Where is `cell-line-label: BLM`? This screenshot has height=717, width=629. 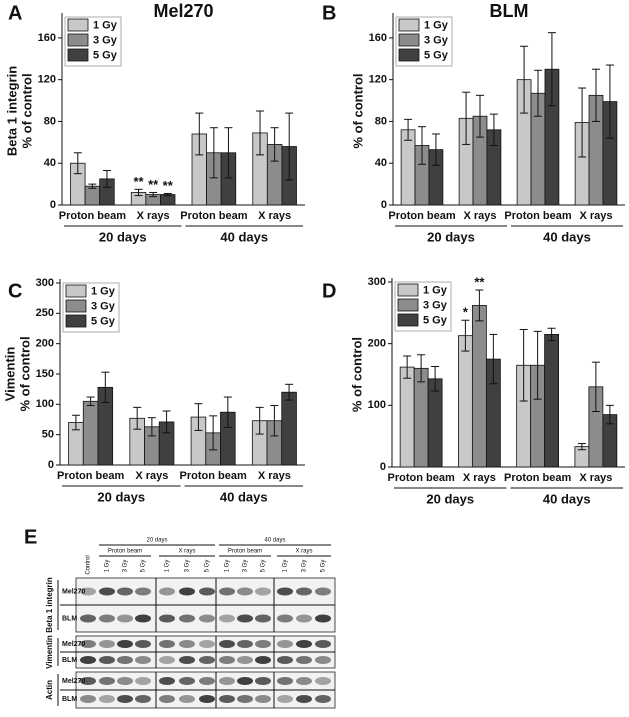 cell-line-label: BLM is located at coordinates (69, 660).